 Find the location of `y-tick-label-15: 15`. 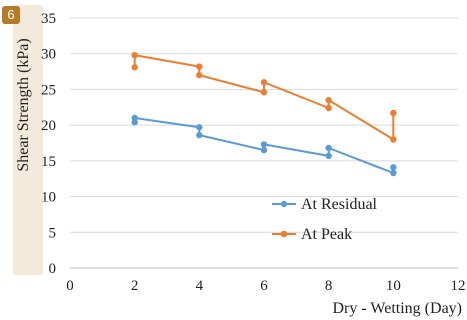

y-tick-label-15: 15 is located at coordinates (48, 162).